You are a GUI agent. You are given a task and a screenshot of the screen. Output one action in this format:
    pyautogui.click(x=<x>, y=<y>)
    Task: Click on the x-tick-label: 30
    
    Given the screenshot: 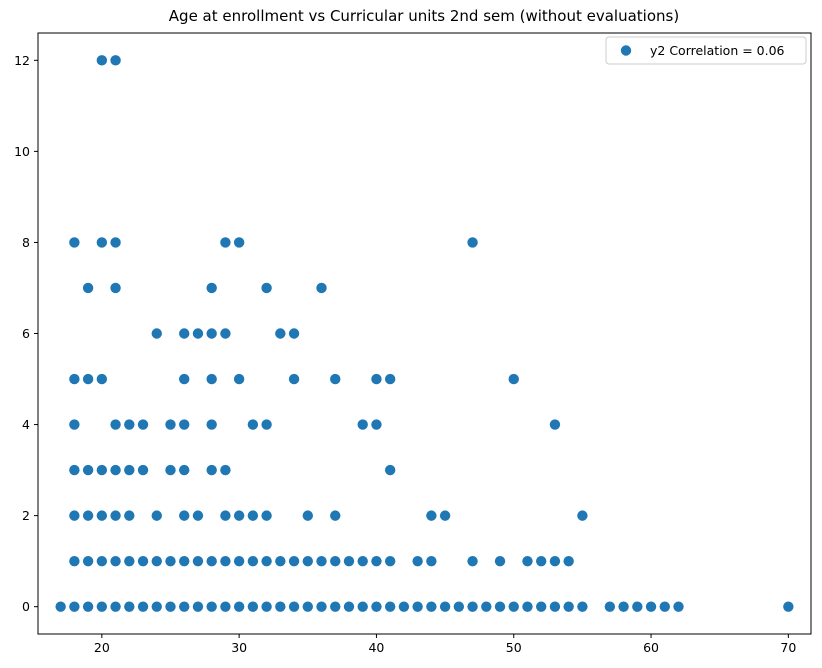 What is the action you would take?
    pyautogui.click(x=239, y=647)
    